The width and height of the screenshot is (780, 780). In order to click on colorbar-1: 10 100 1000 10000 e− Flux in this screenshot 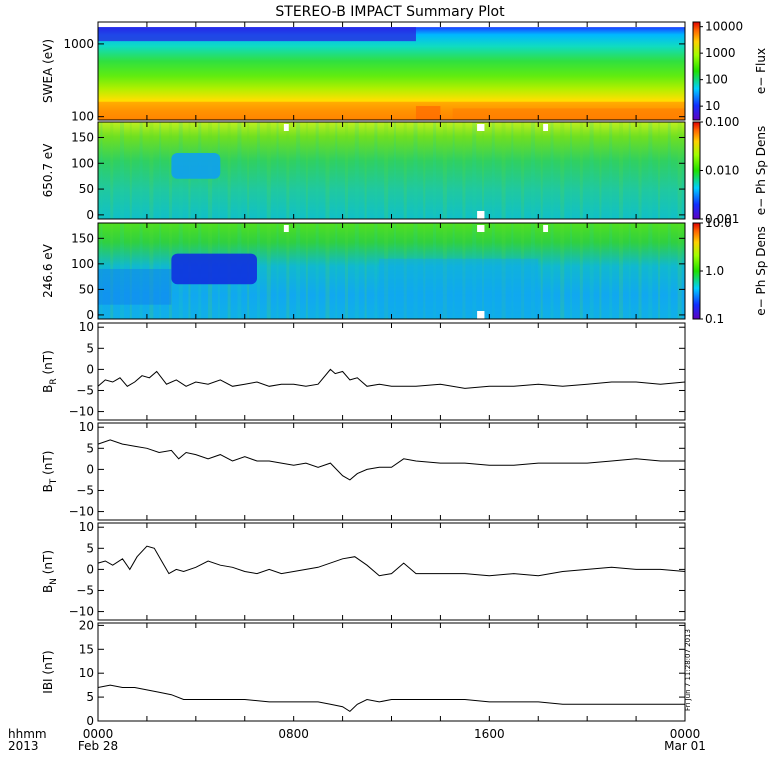, I will do `click(730, 70)`.